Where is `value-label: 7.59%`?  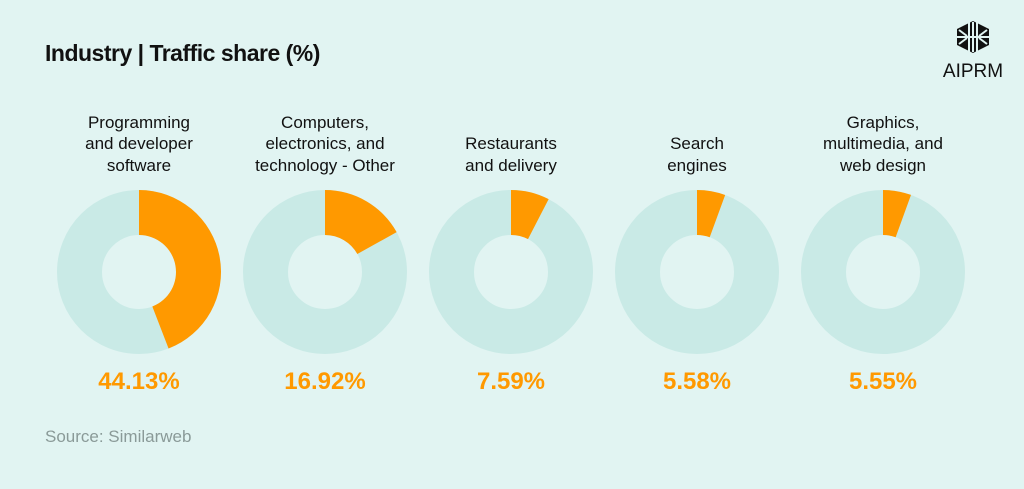
value-label: 7.59% is located at coordinates (511, 381).